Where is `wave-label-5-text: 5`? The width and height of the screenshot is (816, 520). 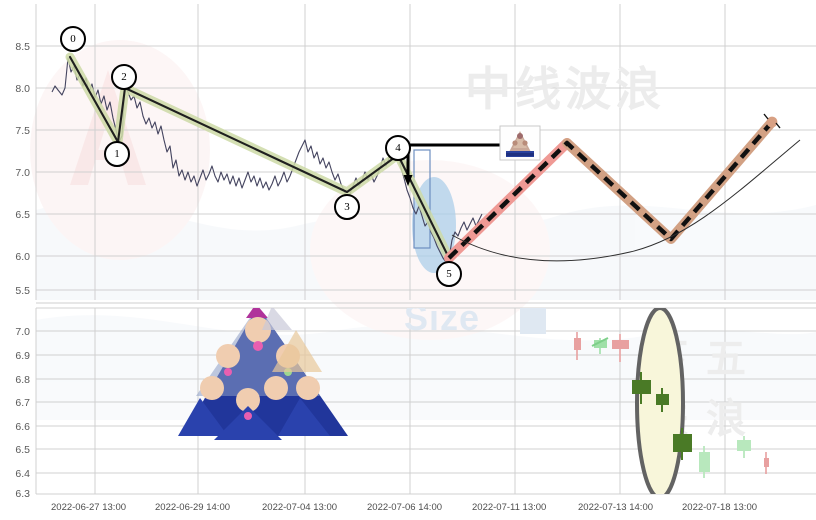 wave-label-5-text: 5 is located at coordinates (449, 274).